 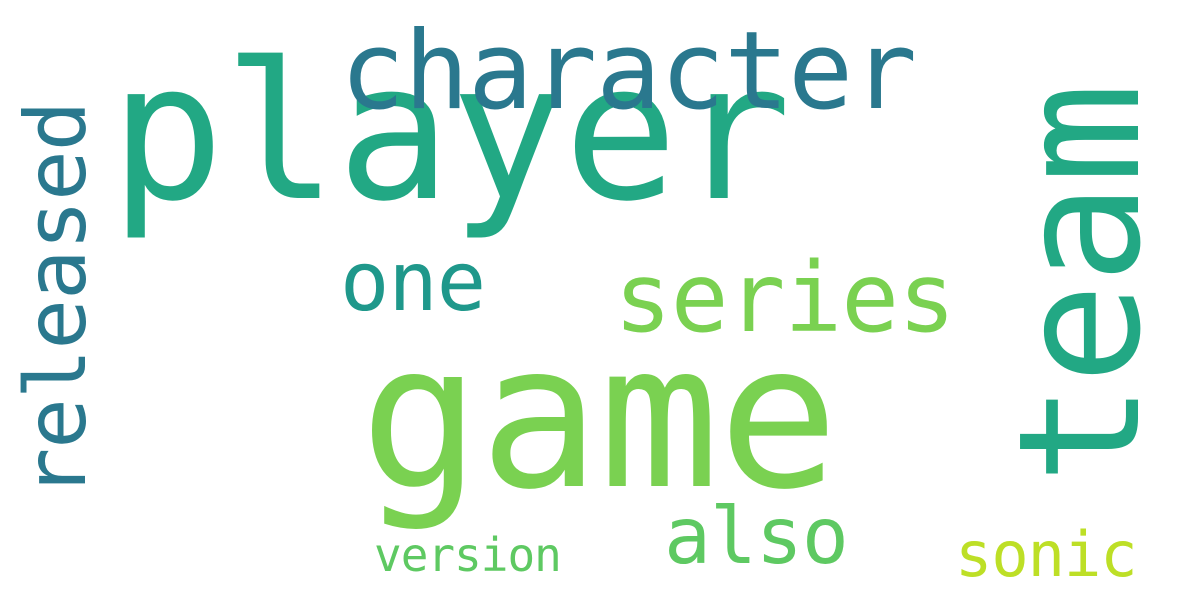 I want to click on word-version: version, so click(x=468, y=555).